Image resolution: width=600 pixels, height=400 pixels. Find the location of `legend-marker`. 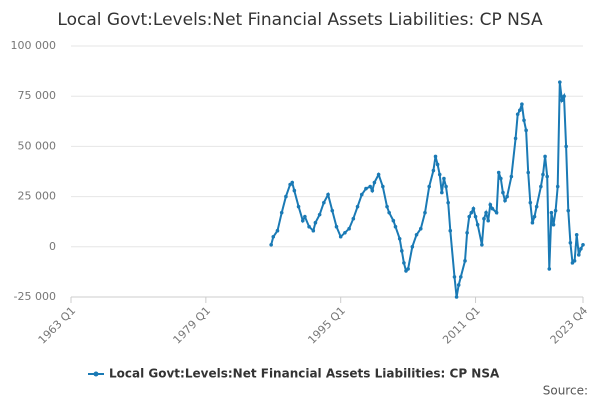

legend-marker is located at coordinates (96, 374).